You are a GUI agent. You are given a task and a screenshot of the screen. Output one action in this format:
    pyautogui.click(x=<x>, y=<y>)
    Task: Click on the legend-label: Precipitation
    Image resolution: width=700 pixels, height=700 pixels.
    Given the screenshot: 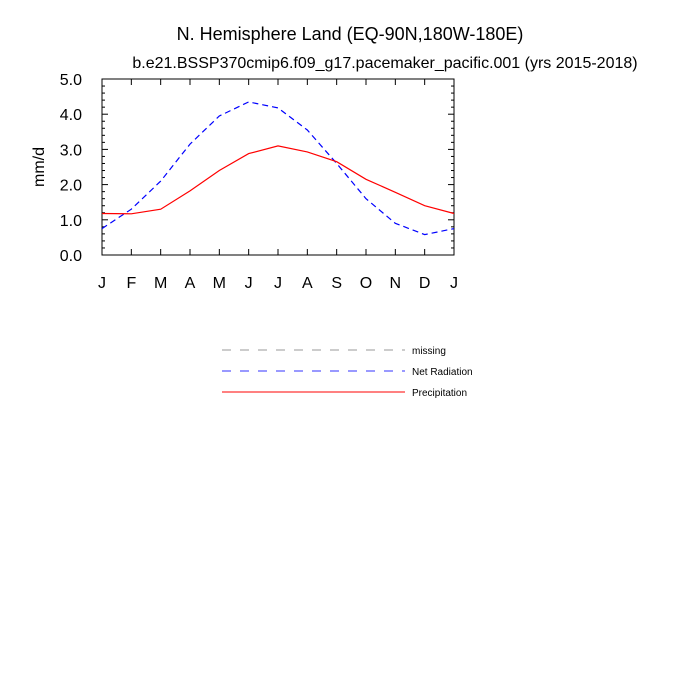 What is the action you would take?
    pyautogui.click(x=439, y=393)
    